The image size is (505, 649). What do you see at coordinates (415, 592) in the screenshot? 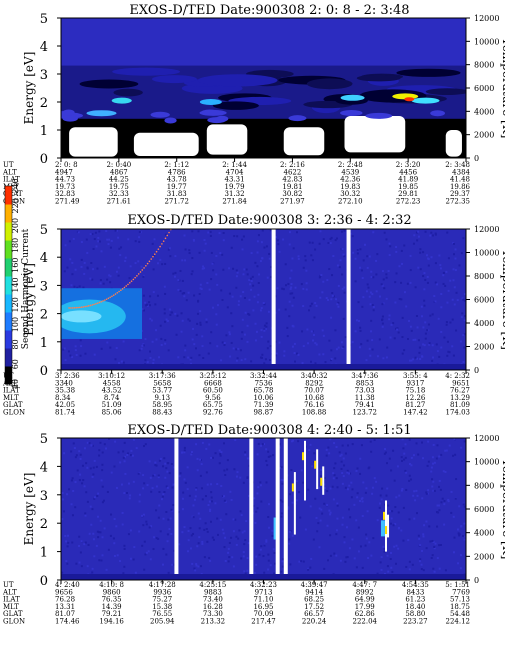
I see `orbit-cell: 8433` at bounding box center [415, 592].